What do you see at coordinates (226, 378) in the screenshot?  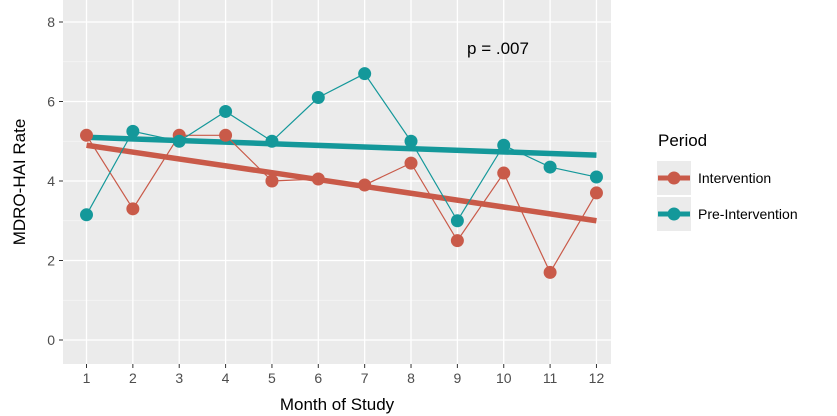 I see `x-tick-label: 4` at bounding box center [226, 378].